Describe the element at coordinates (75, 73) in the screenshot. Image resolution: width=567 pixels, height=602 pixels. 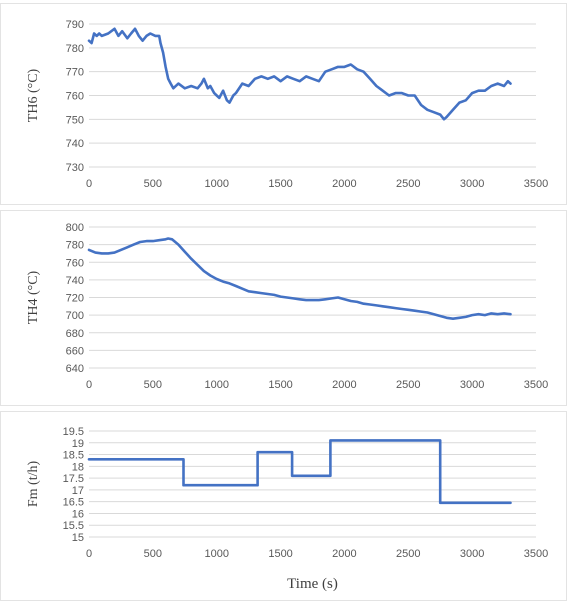
I see `y-tick-label: 770` at that location.